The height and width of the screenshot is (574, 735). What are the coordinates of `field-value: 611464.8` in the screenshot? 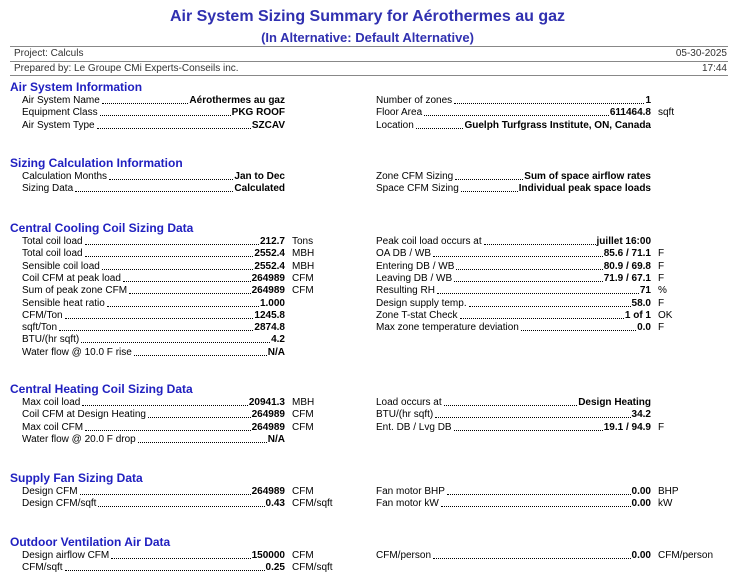 It's located at (630, 113).